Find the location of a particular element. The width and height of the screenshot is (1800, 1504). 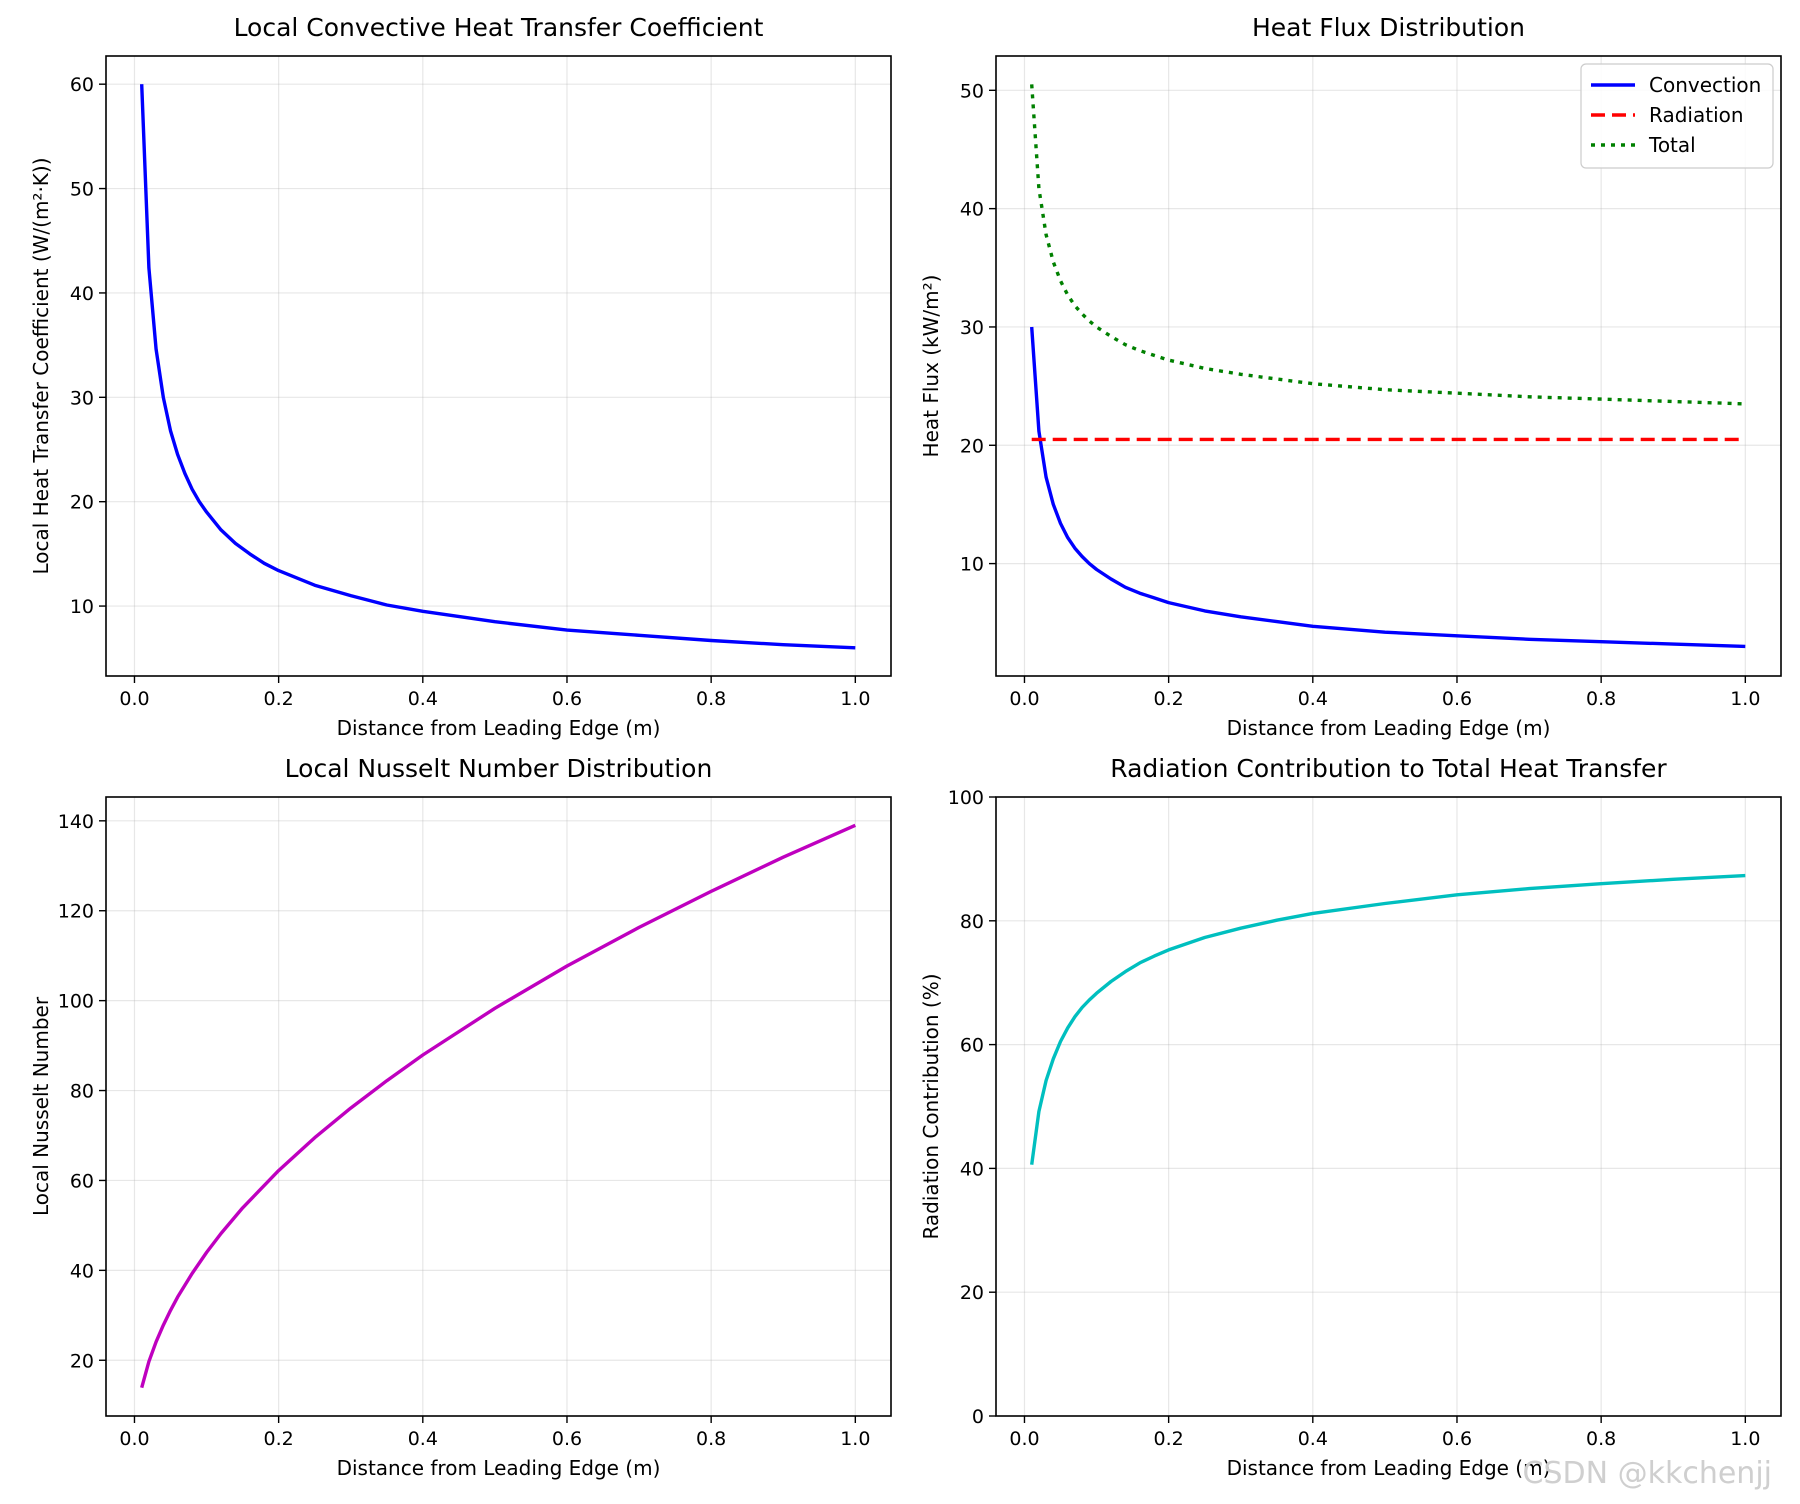

y-axis-label: Heat Flux (kW/m²) is located at coordinates (931, 366).